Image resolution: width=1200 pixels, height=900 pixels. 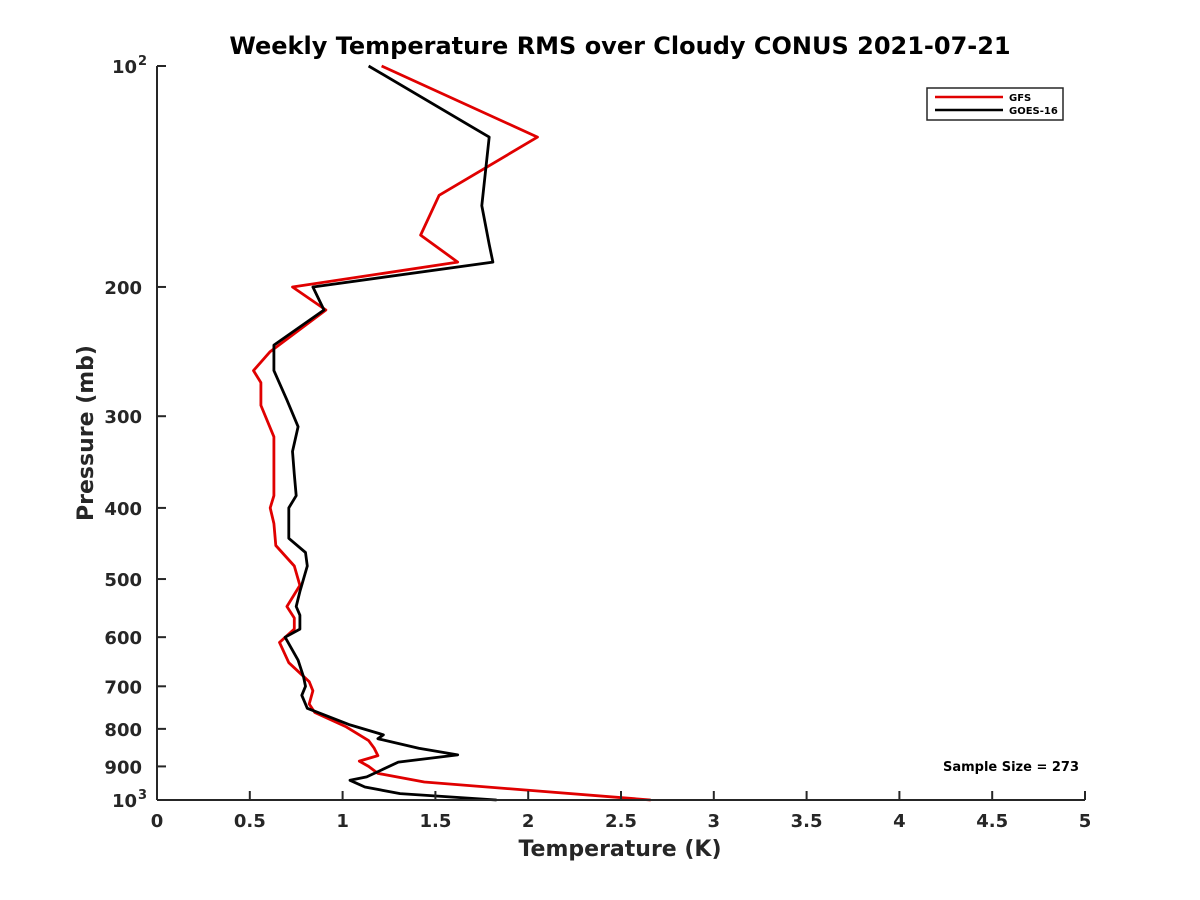 I want to click on y-tick-label: 700, so click(x=123, y=687).